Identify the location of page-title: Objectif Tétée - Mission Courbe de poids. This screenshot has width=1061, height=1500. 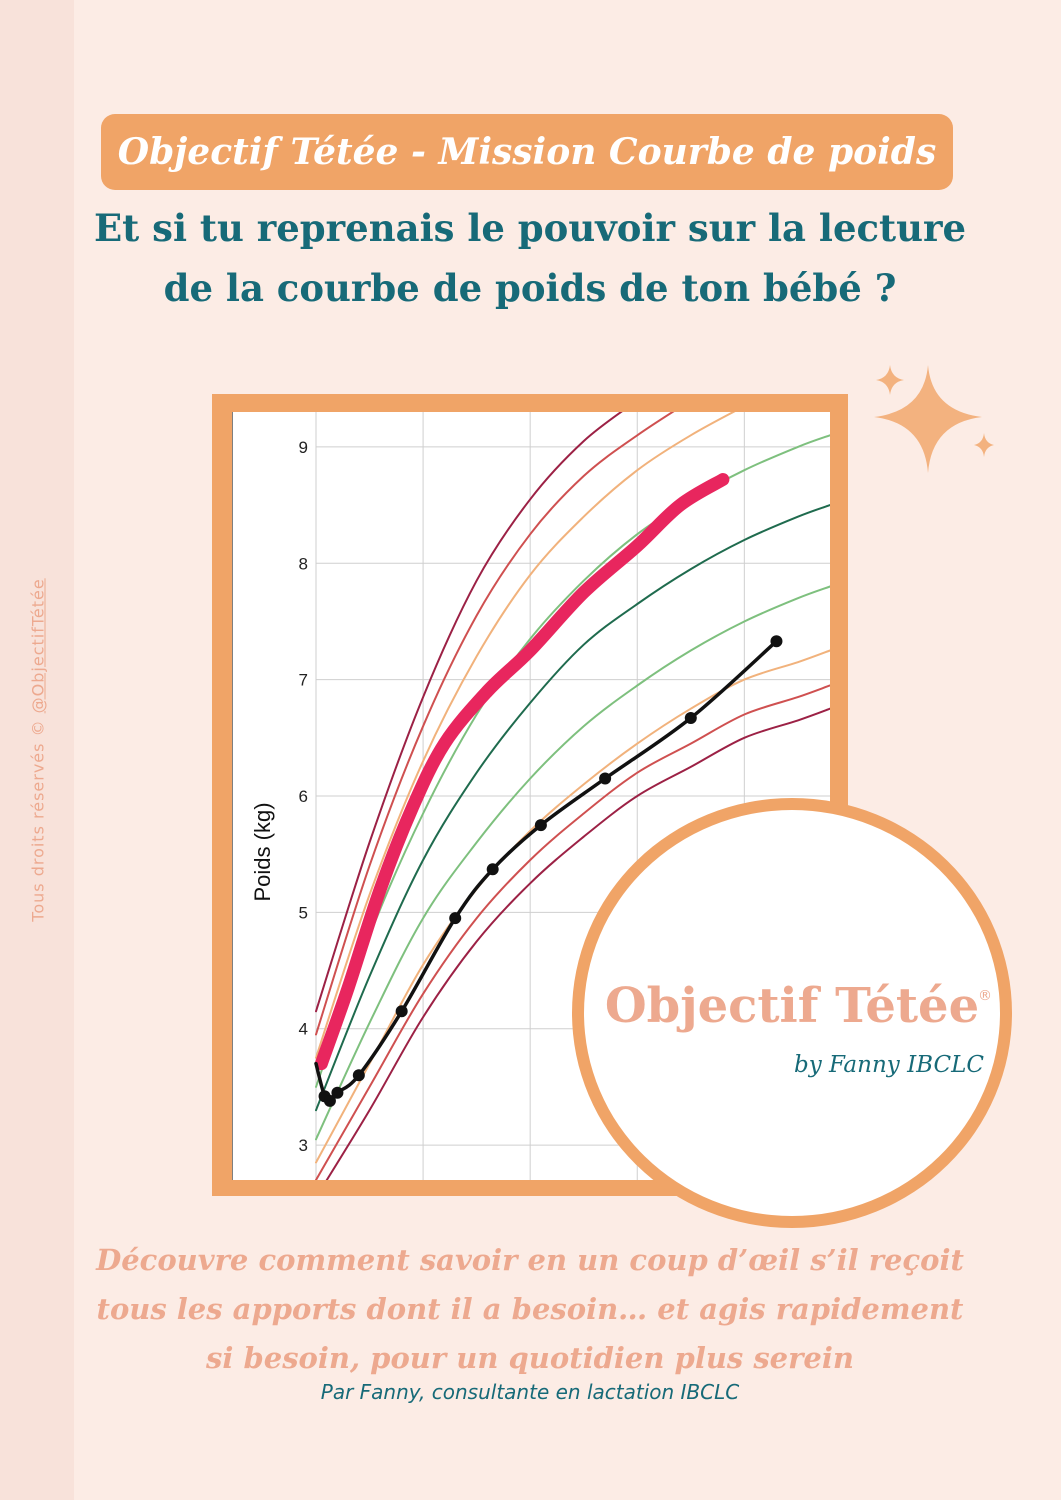
(527, 152).